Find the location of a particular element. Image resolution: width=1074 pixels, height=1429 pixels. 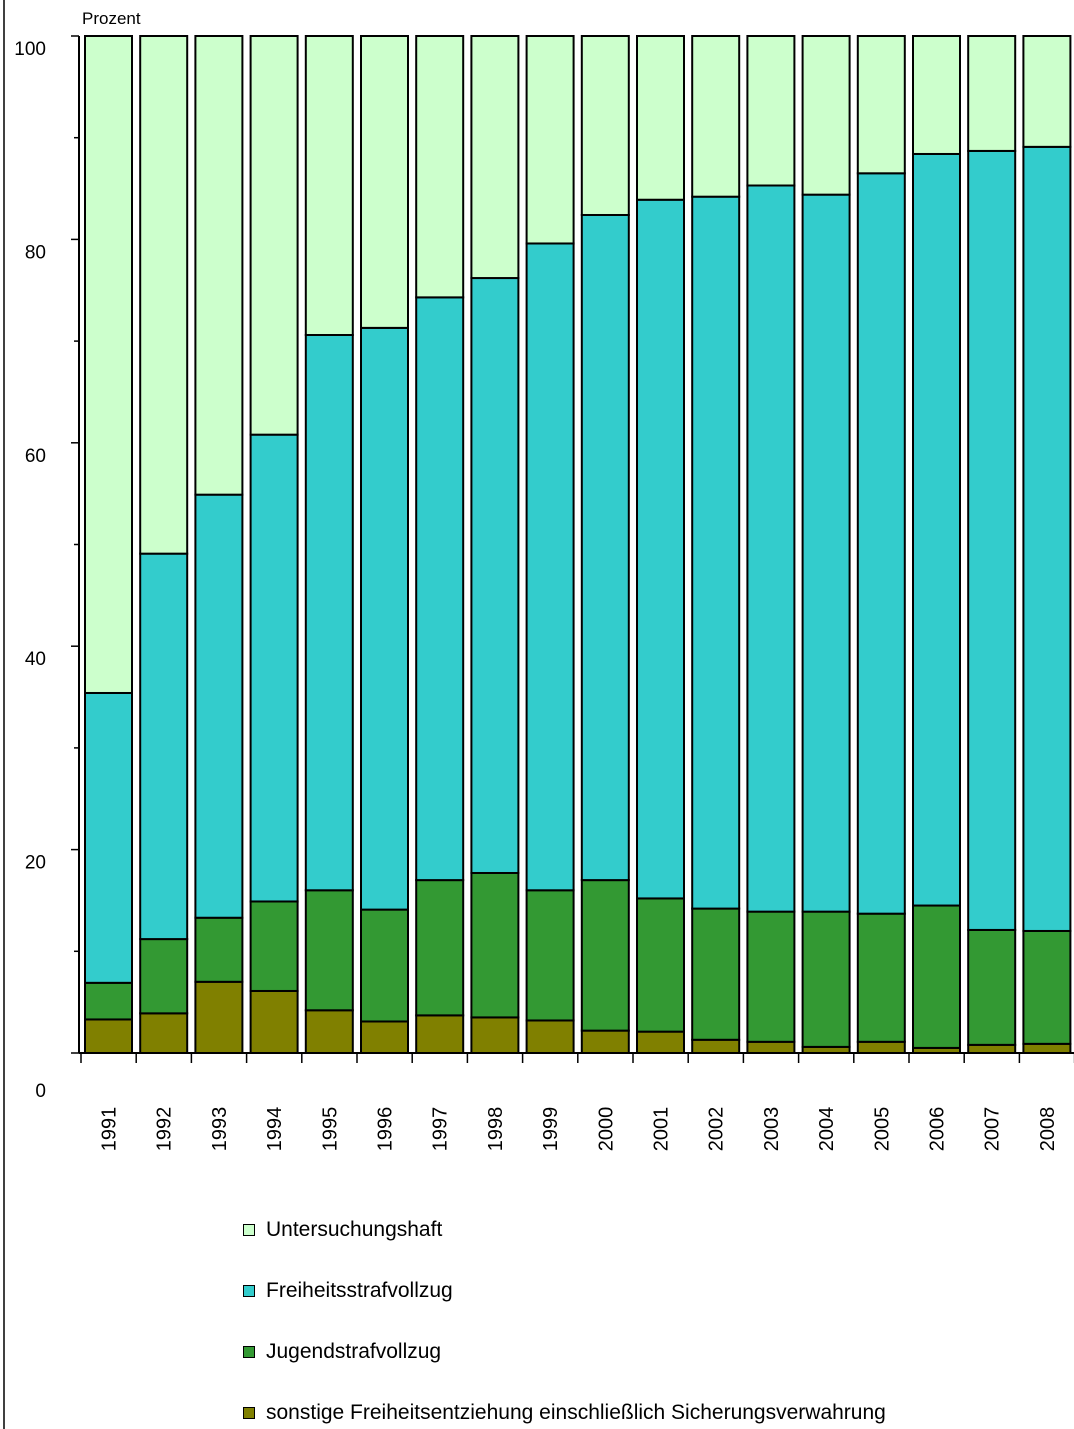

x-tick-label: 1991 is located at coordinates (110, 1129).